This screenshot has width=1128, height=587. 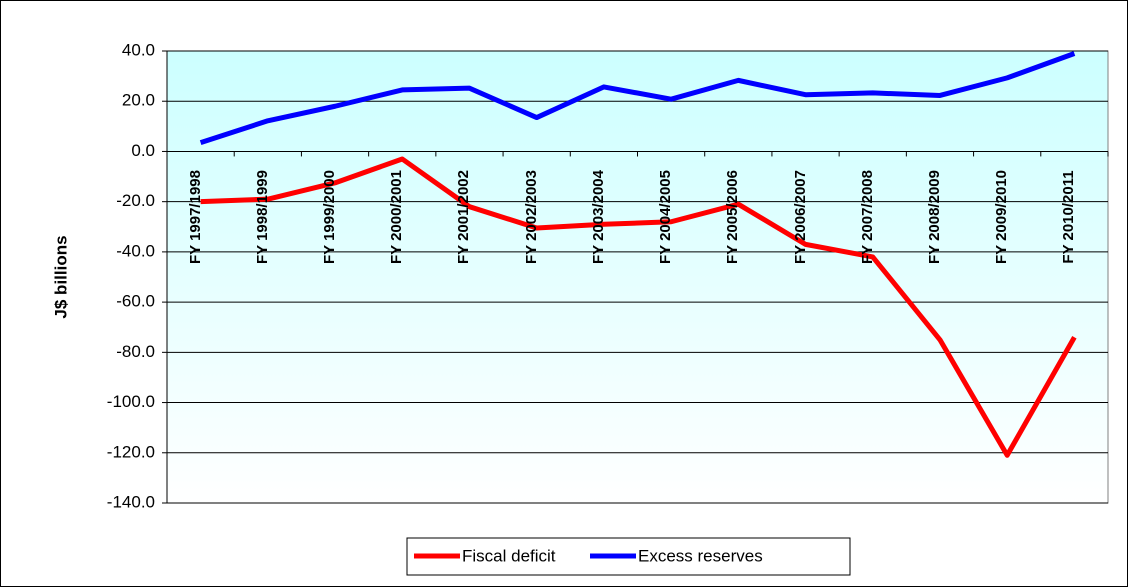 I want to click on y-tick-label: -140.0, so click(x=131, y=501).